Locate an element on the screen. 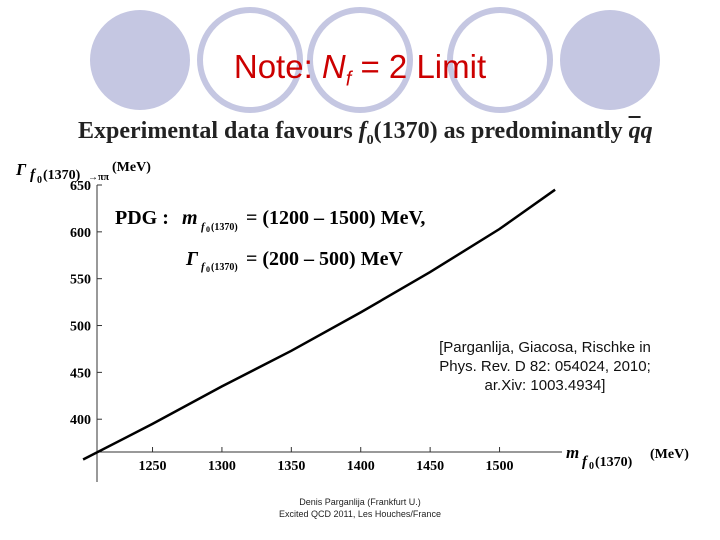  citation-line: [Parganlija, Giacosa, Rischke in is located at coordinates (545, 347).